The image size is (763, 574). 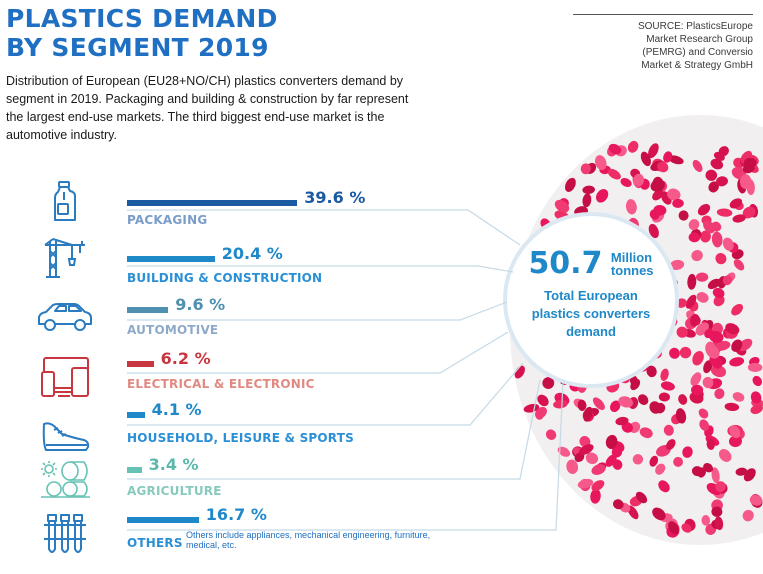 I want to click on bar-automotive, so click(x=148, y=310).